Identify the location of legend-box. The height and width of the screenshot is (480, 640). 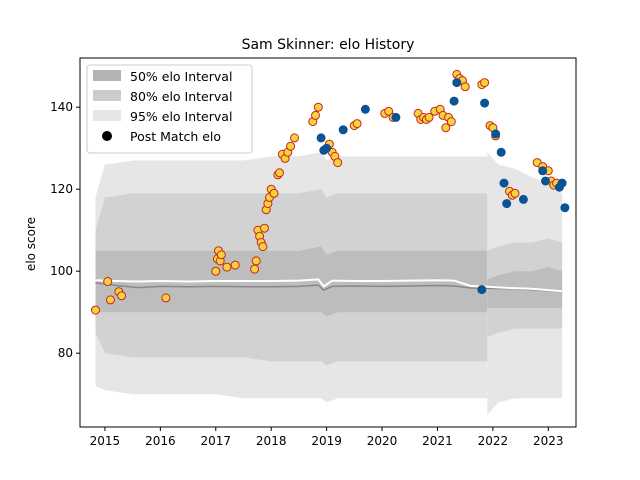
(169, 109).